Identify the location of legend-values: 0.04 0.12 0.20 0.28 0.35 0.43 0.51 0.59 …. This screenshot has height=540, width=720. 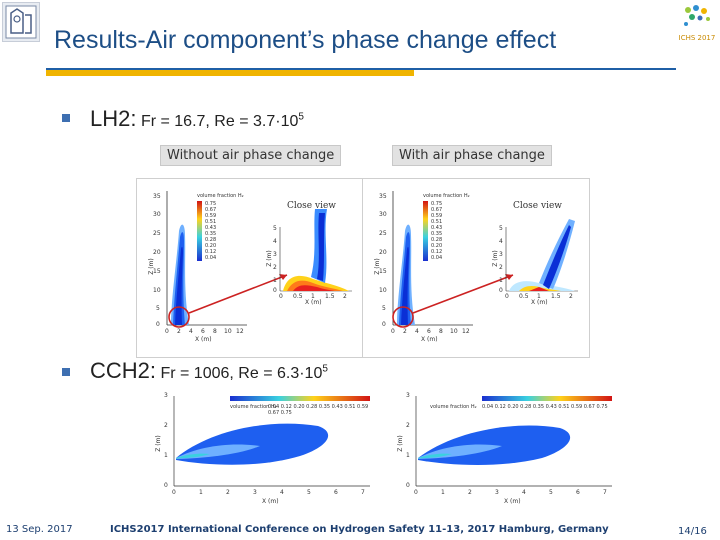
(318, 410).